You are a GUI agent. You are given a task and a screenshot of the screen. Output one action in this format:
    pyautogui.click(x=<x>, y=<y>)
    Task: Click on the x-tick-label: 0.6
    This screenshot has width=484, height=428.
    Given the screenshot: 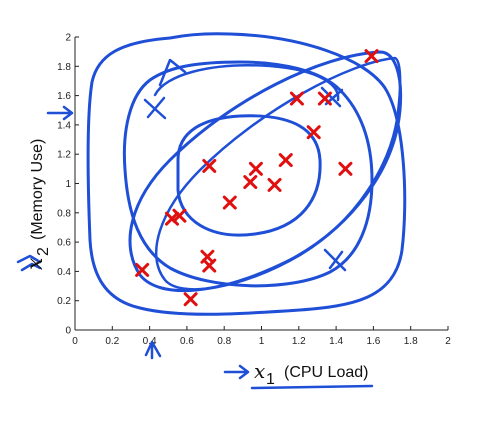 What is the action you would take?
    pyautogui.click(x=187, y=341)
    